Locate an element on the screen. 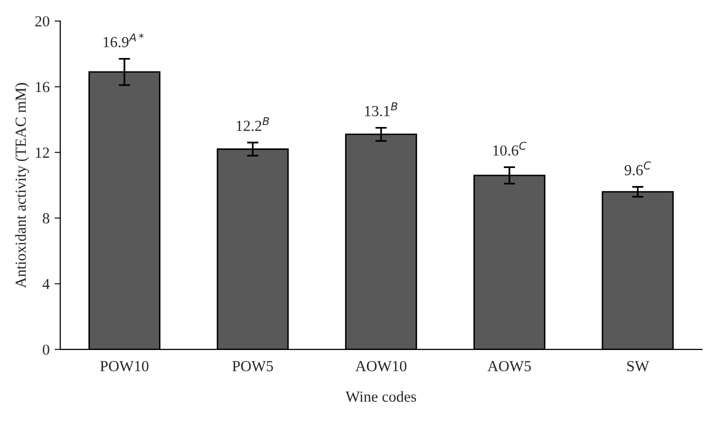  data-label: 16.9$^{A*}$ is located at coordinates (124, 40).